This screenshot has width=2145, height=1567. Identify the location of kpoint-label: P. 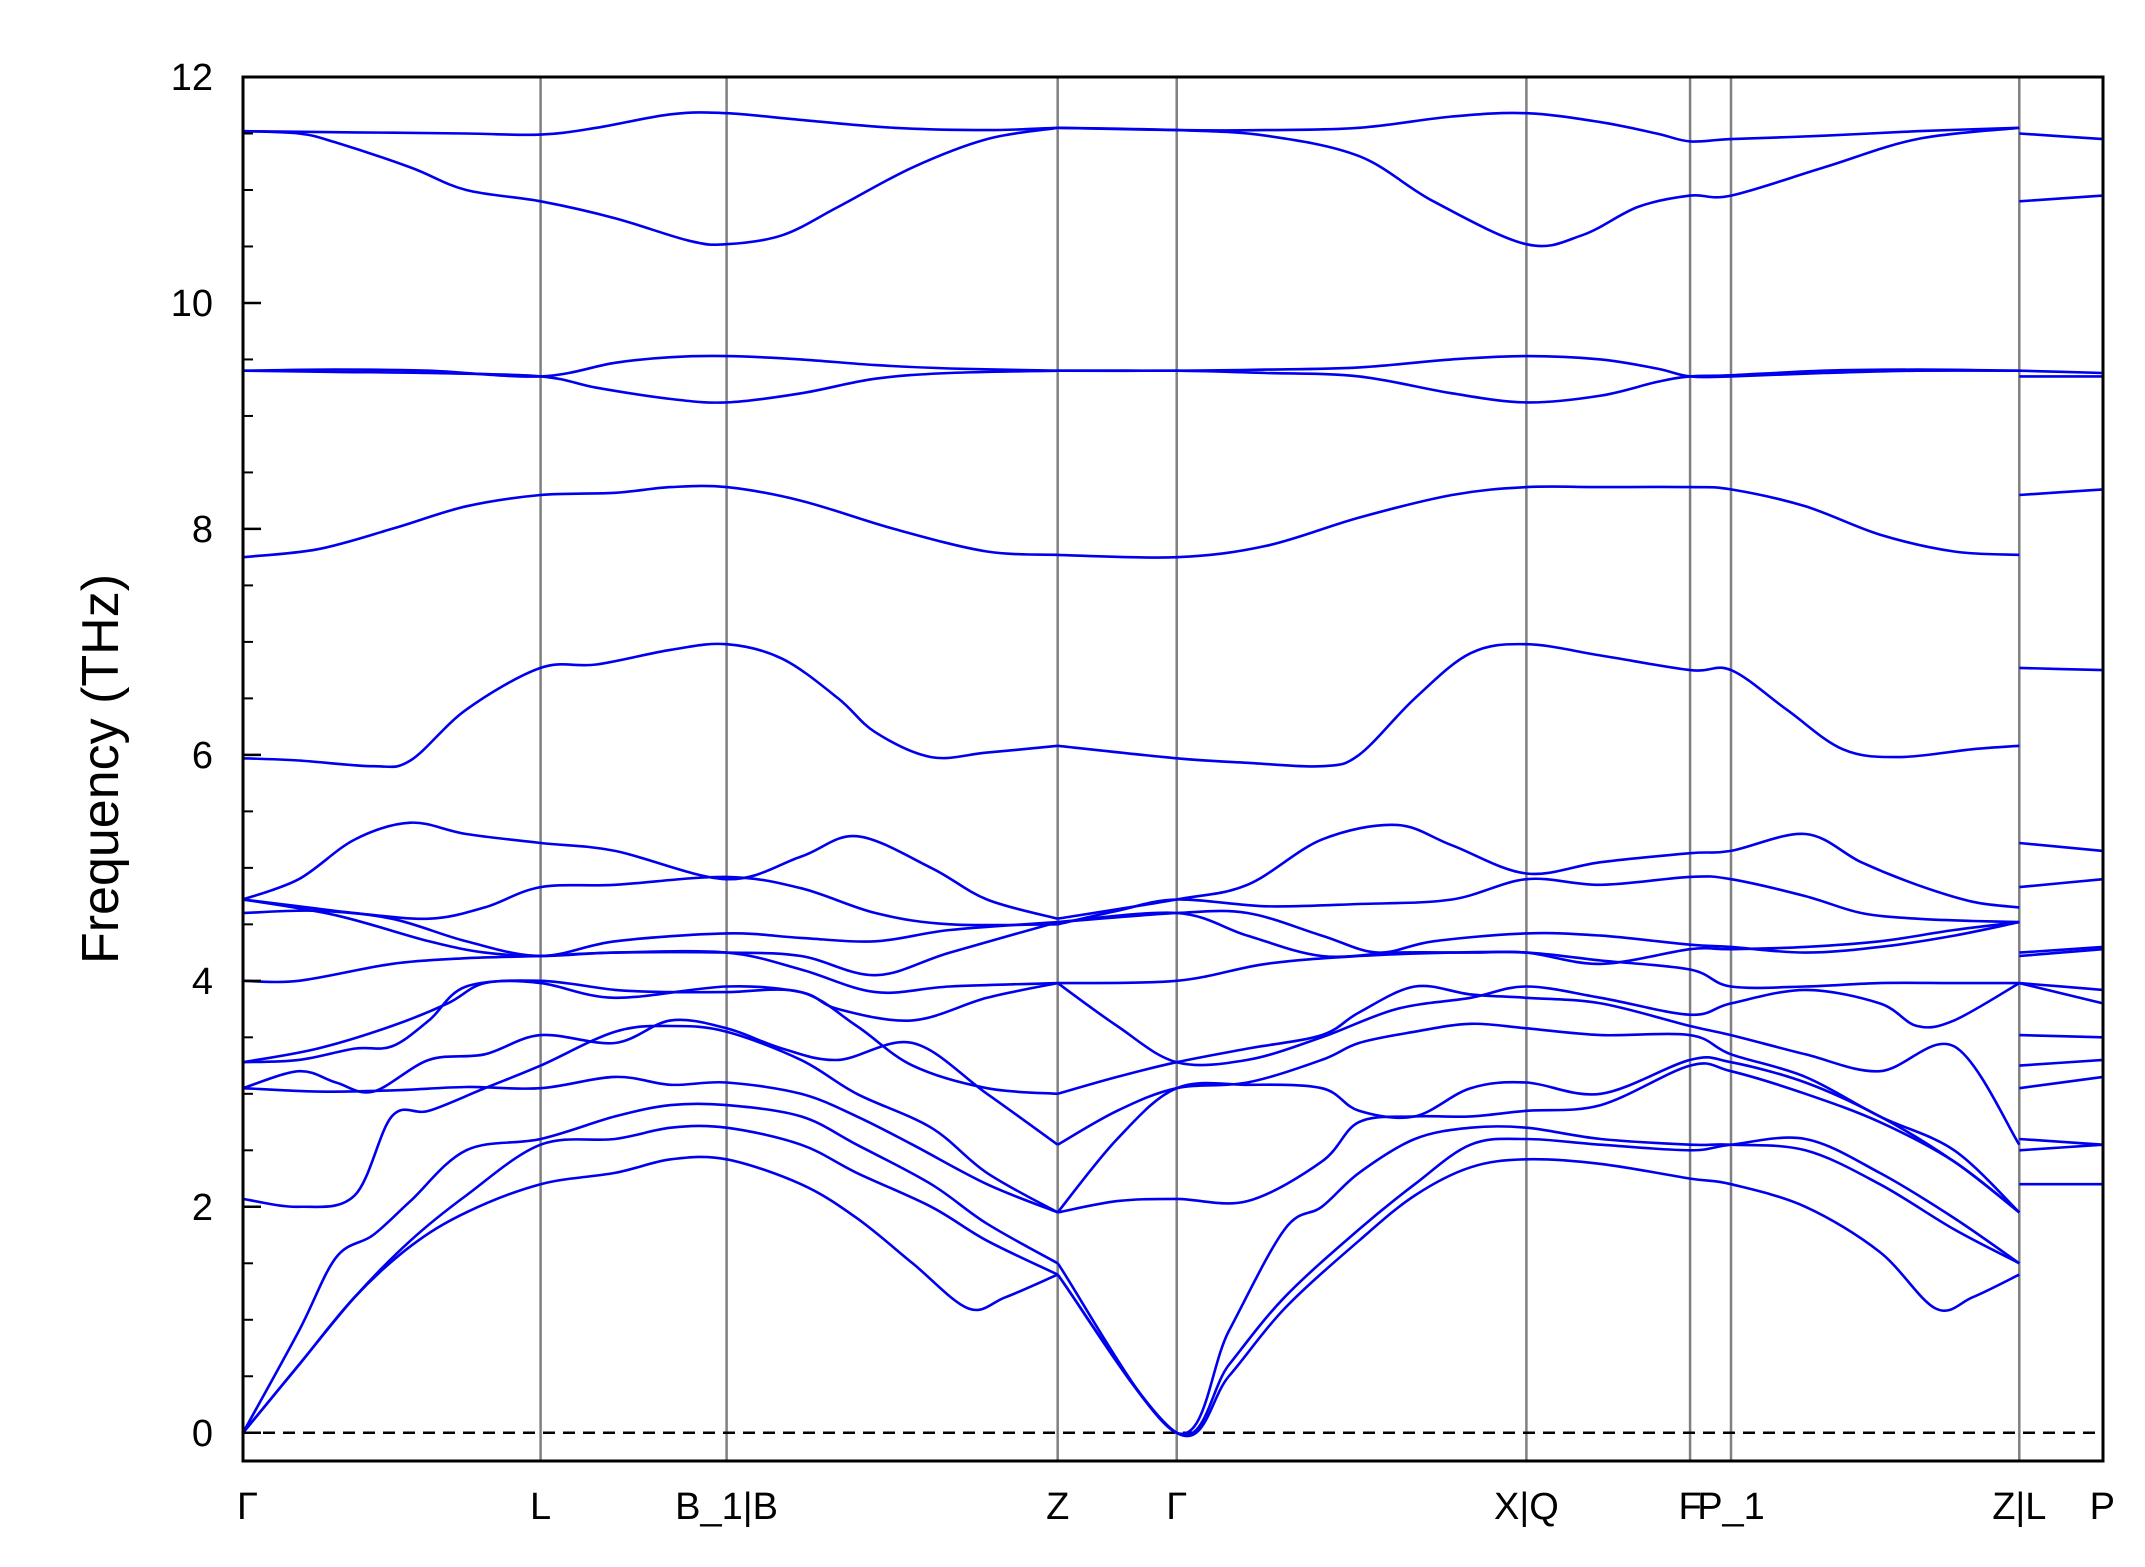
(2102, 1507).